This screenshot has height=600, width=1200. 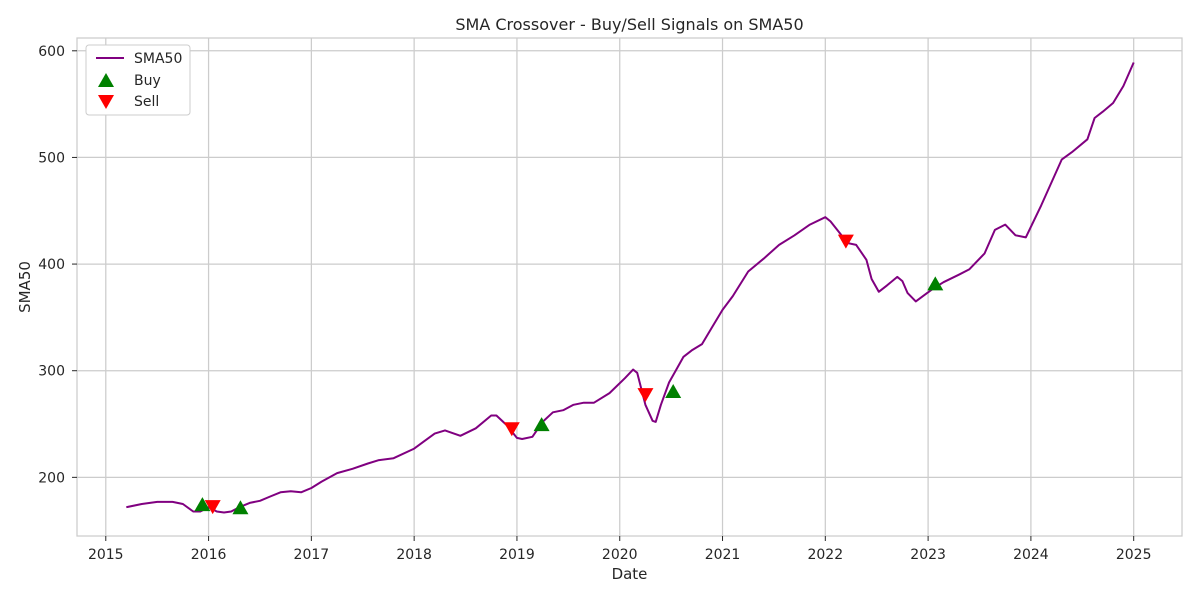 What do you see at coordinates (25, 287) in the screenshot?
I see `y-axis-label: SMA50` at bounding box center [25, 287].